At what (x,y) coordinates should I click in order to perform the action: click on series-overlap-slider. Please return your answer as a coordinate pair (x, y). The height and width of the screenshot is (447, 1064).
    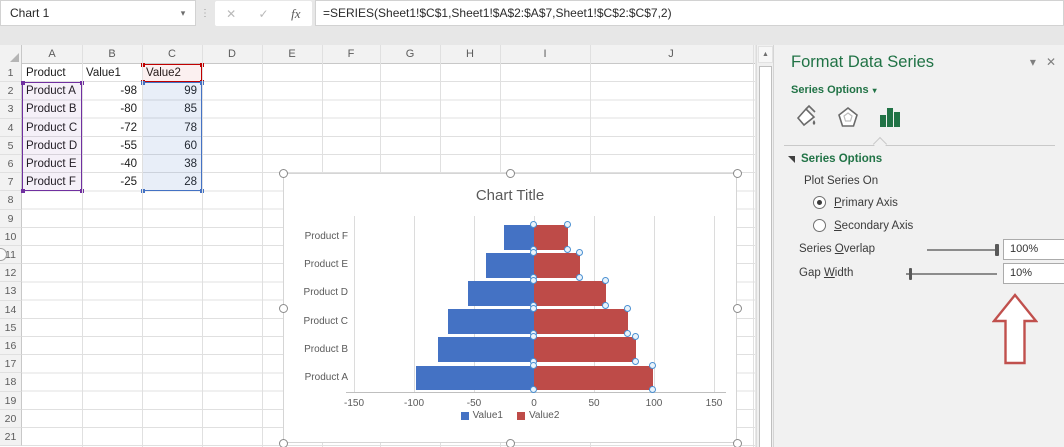
    Looking at the image, I should click on (963, 250).